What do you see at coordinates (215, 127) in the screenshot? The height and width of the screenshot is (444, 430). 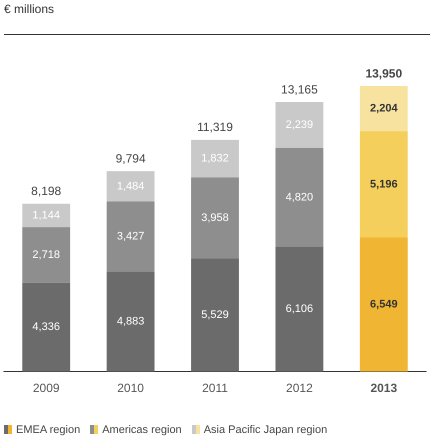 I see `total-label: 11,319` at bounding box center [215, 127].